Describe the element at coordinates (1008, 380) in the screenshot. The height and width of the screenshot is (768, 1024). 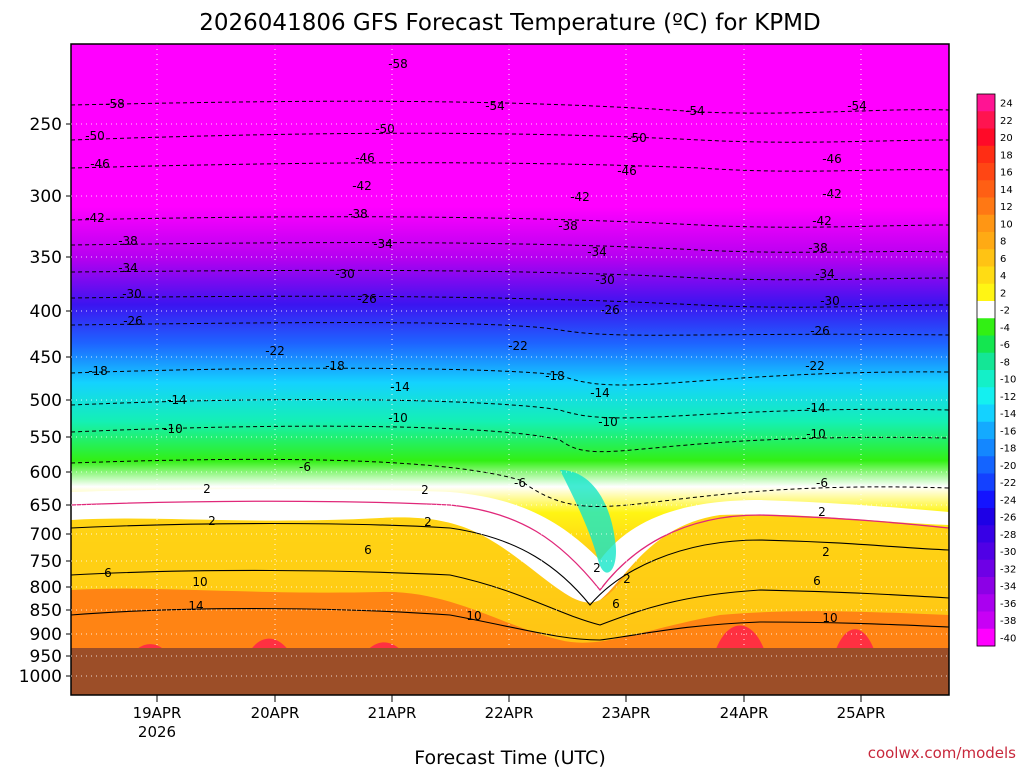
I see `colorbar-label: -10` at that location.